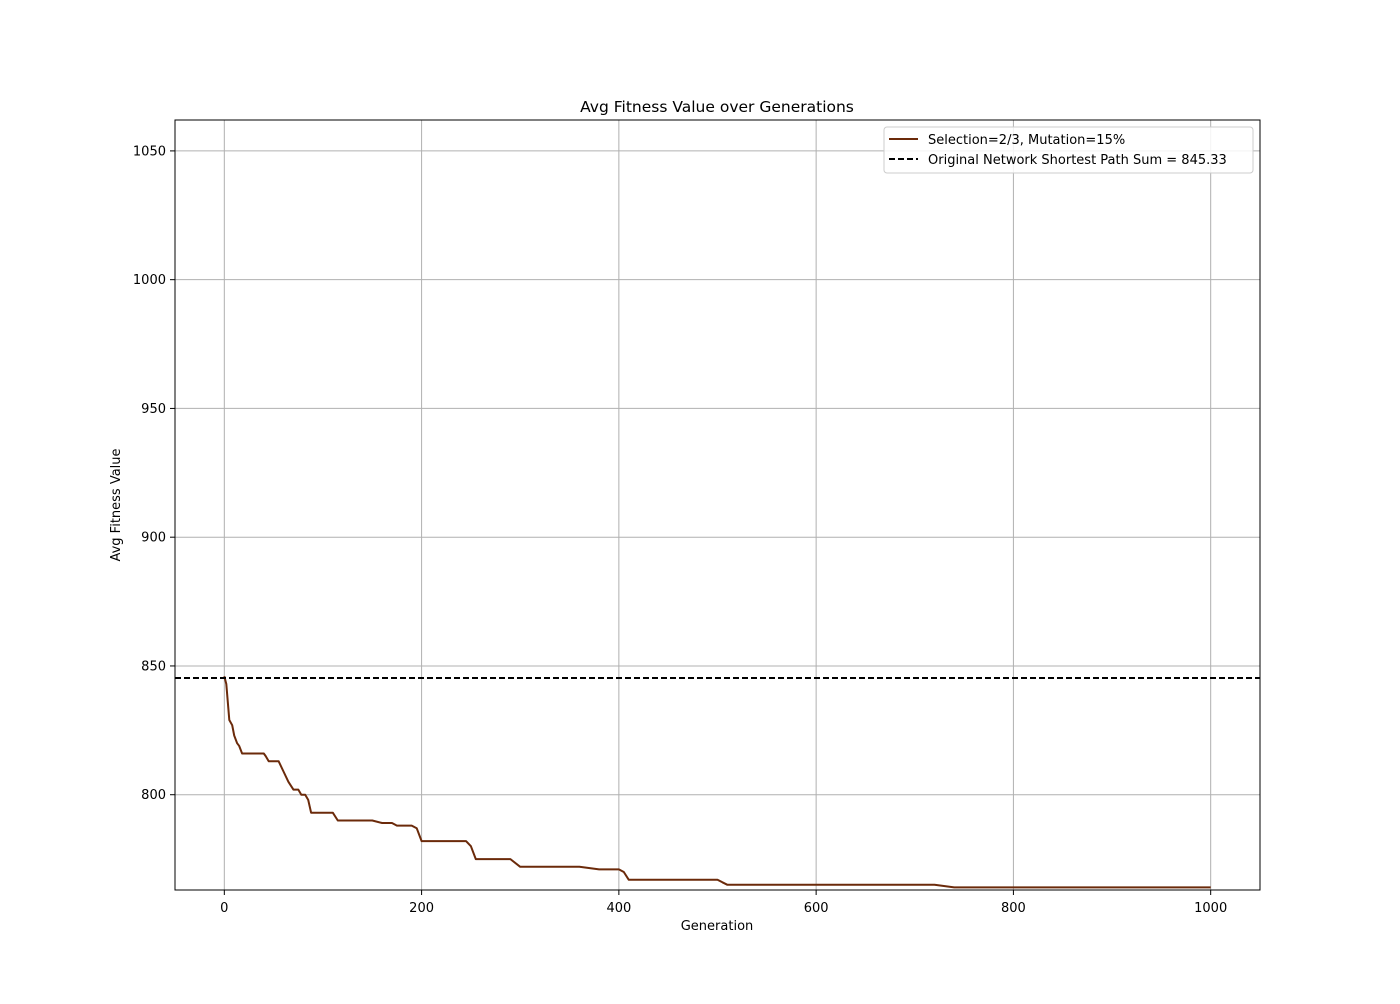  What do you see at coordinates (224, 908) in the screenshot?
I see `x-tick-label: 0` at bounding box center [224, 908].